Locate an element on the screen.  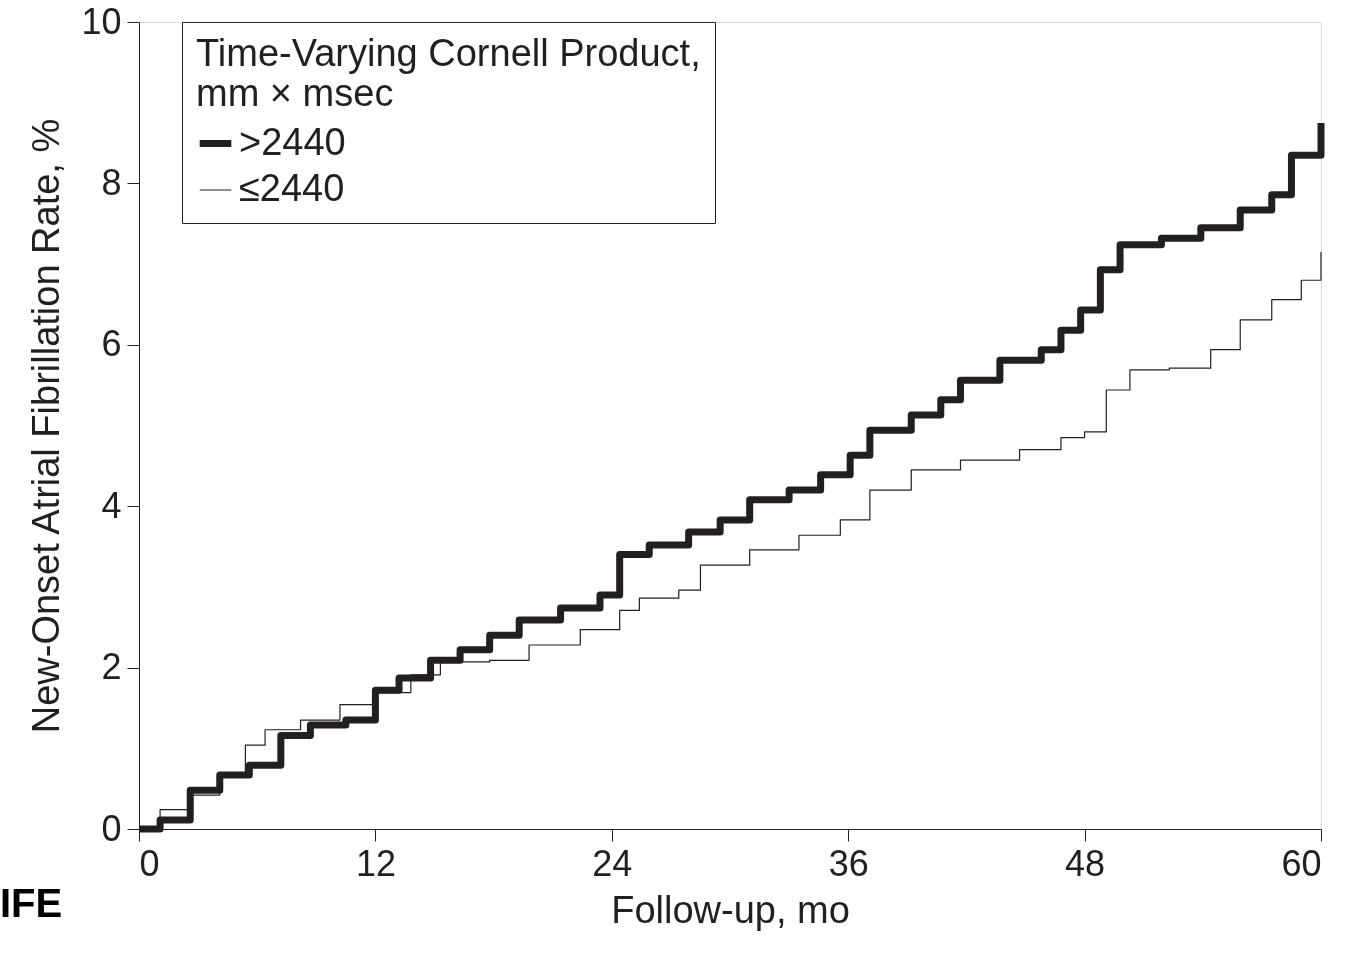
legend-label: ≤2440 is located at coordinates (292, 188).